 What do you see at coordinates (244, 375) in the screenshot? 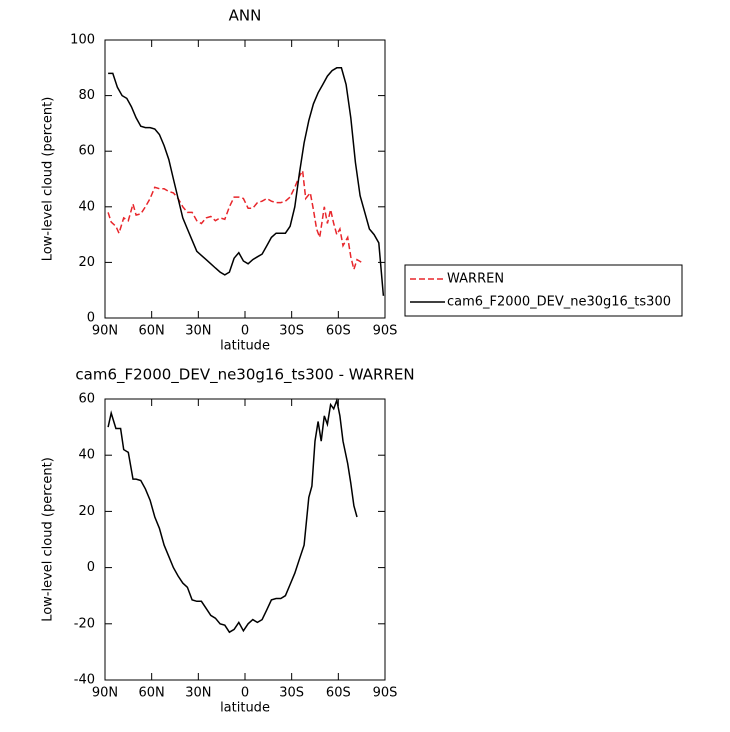
I see `chart-title: cam6_F2000_DEV_ne30g16_ts300 - WARREN` at bounding box center [244, 375].